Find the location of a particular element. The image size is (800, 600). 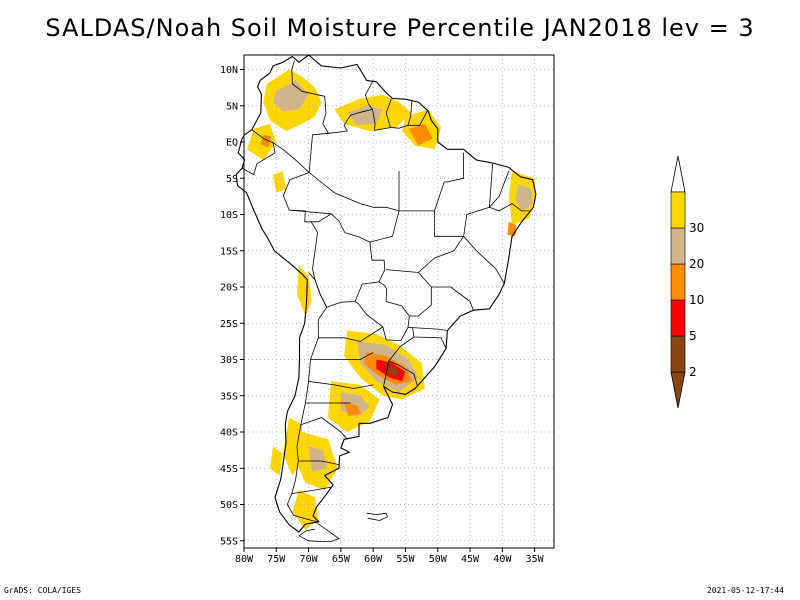

lat-tick-label: 20S is located at coordinates (229, 288).